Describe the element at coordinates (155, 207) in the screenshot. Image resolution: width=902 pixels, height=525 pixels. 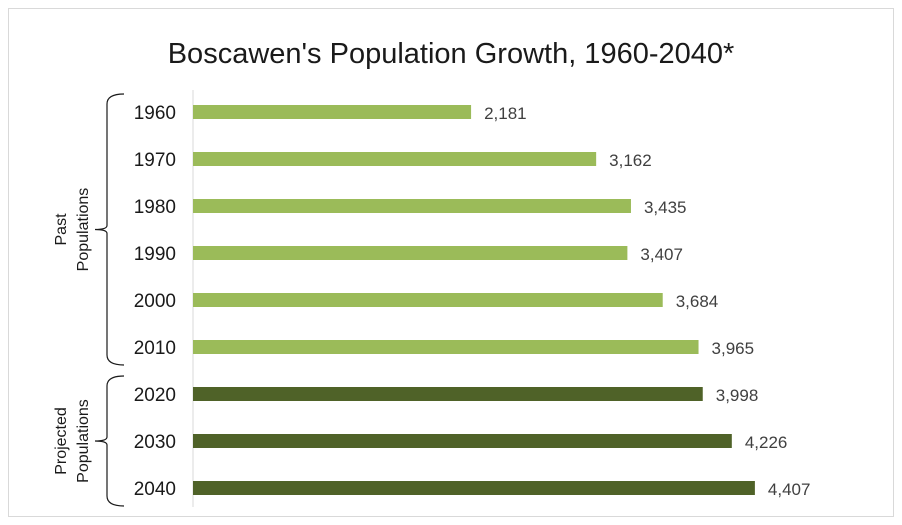
I see `tick-label-1980: 1980` at that location.